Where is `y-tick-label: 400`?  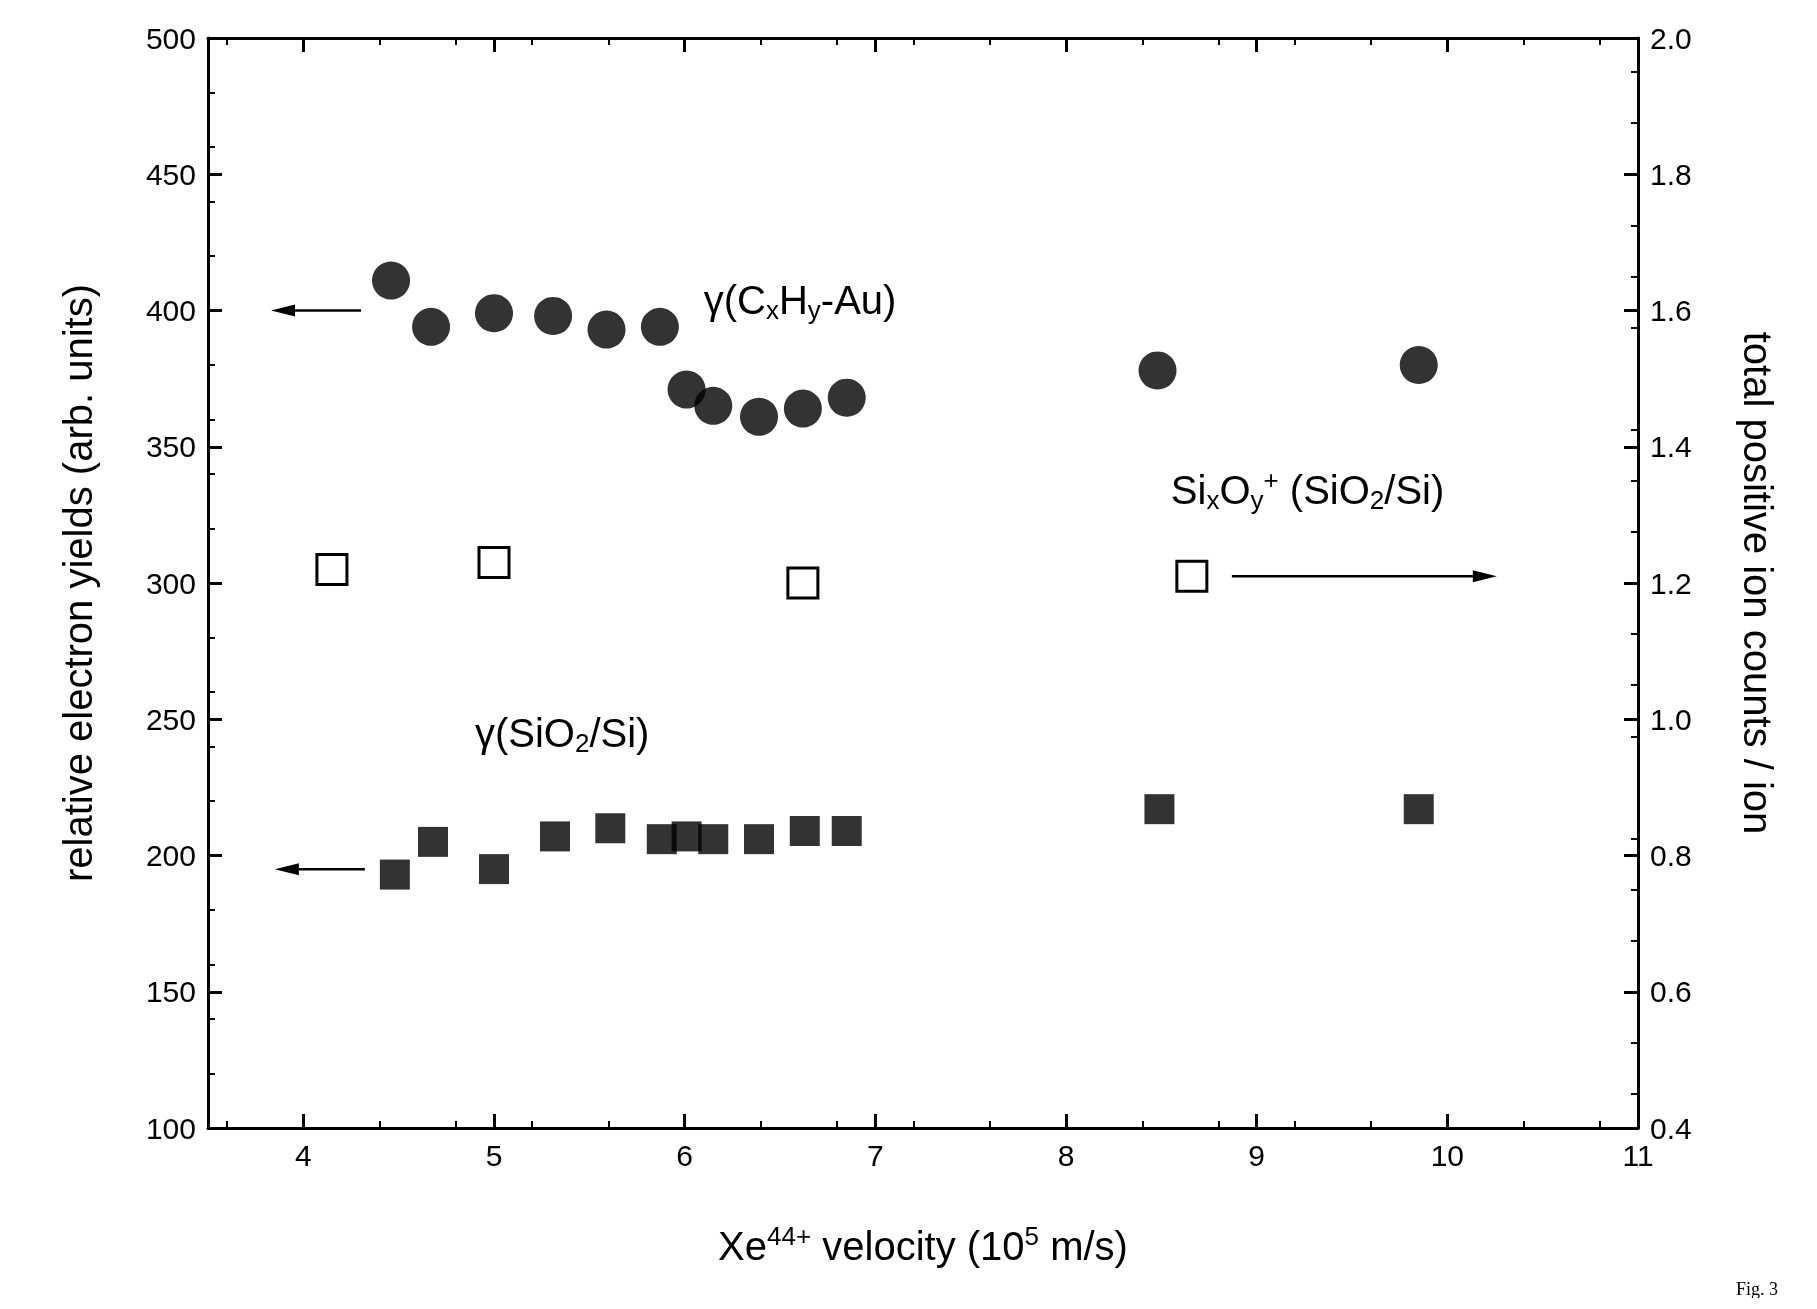 y-tick-label: 400 is located at coordinates (170, 310).